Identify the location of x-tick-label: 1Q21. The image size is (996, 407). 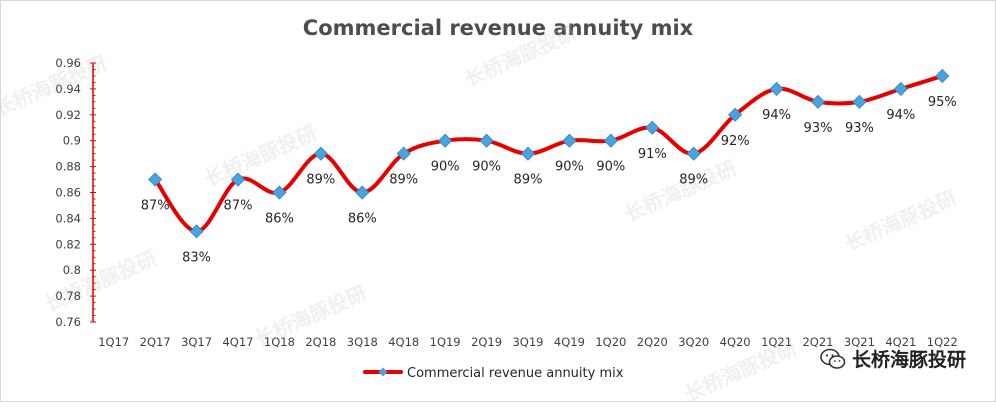
(776, 342).